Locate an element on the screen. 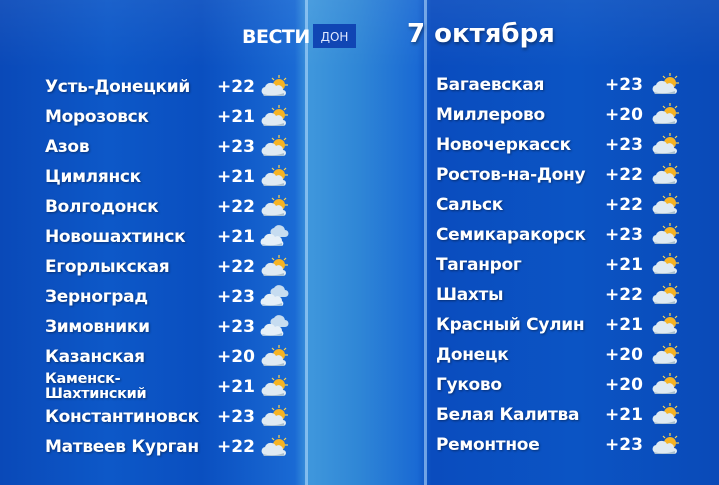  city-name: Новошахтинск is located at coordinates (115, 236).